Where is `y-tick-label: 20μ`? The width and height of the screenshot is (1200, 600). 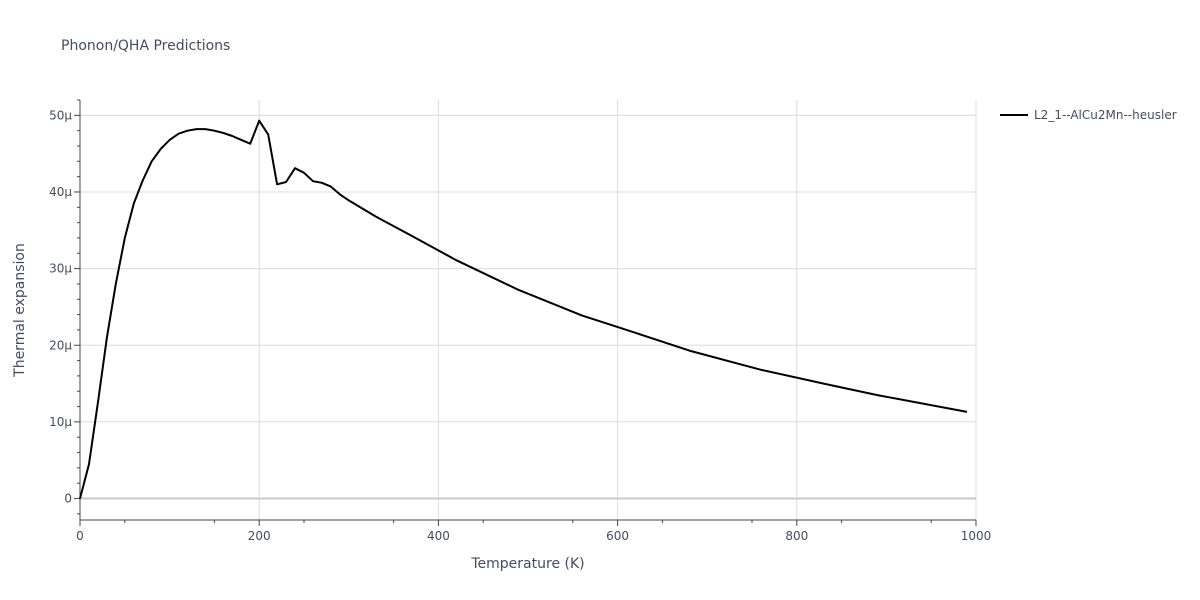 y-tick-label: 20μ is located at coordinates (60, 345).